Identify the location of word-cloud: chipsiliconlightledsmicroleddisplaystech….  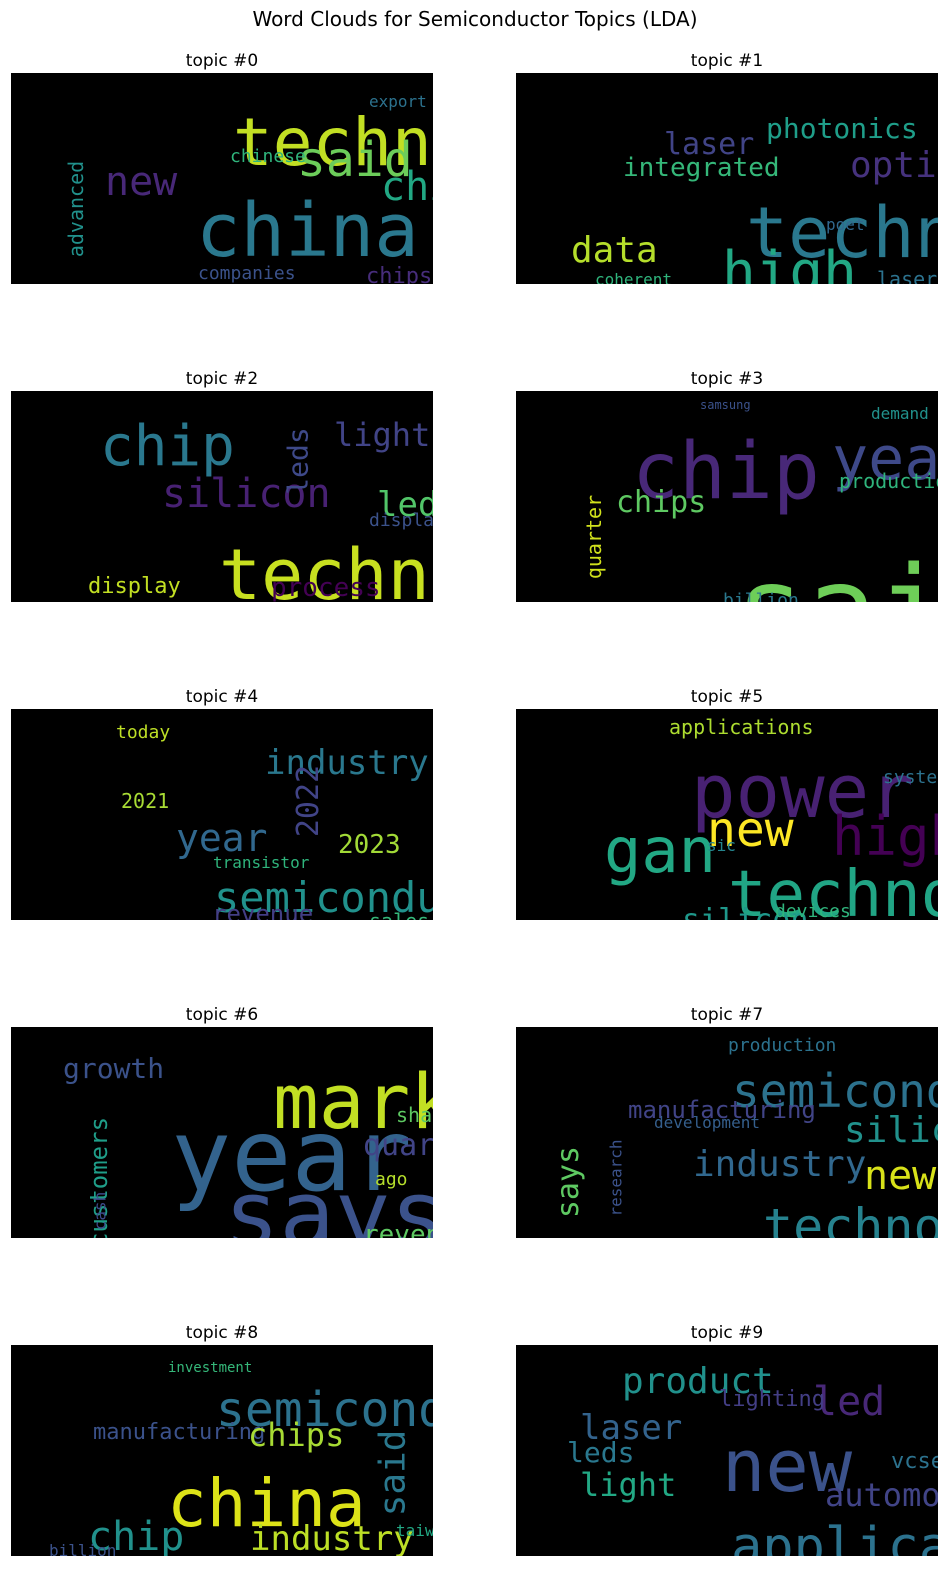
(222, 496).